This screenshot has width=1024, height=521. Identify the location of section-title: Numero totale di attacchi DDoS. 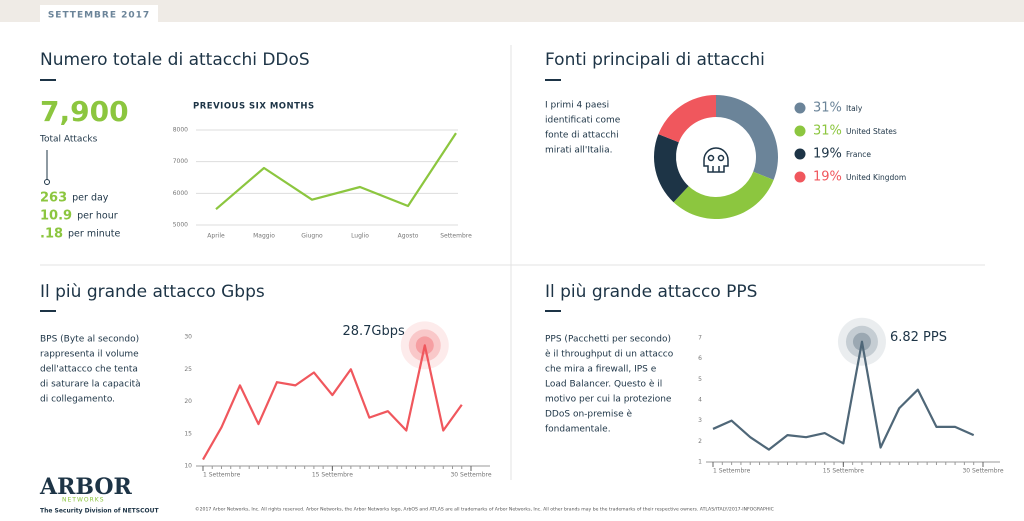
(175, 60).